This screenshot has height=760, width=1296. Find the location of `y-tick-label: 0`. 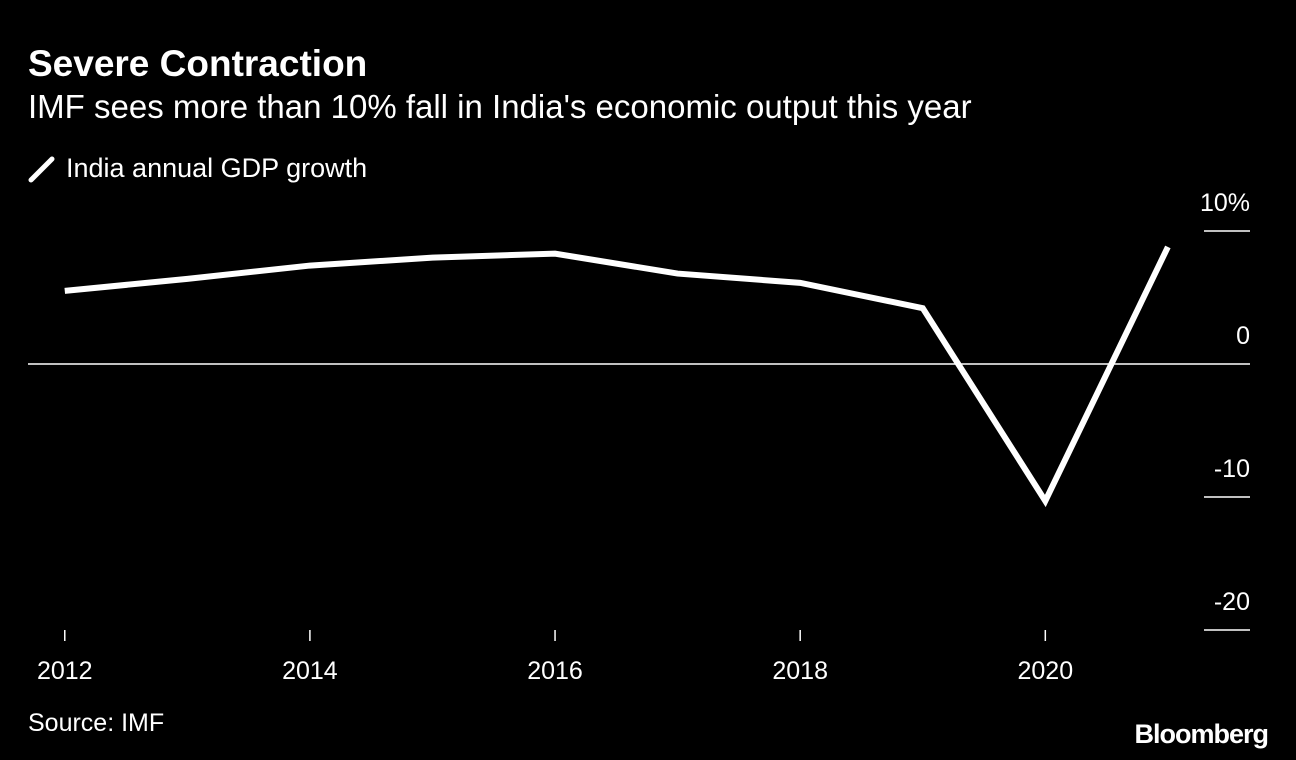

y-tick-label: 0 is located at coordinates (1243, 336).